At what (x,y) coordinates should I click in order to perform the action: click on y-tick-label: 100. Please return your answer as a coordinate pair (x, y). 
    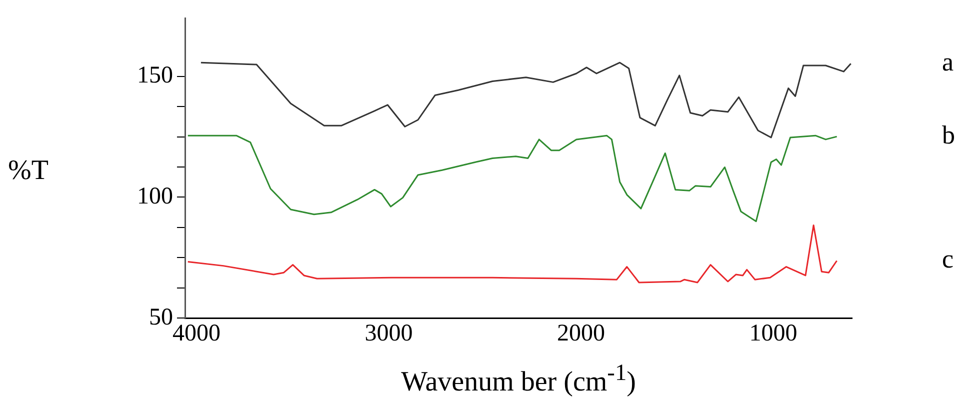
    Looking at the image, I should click on (155, 196).